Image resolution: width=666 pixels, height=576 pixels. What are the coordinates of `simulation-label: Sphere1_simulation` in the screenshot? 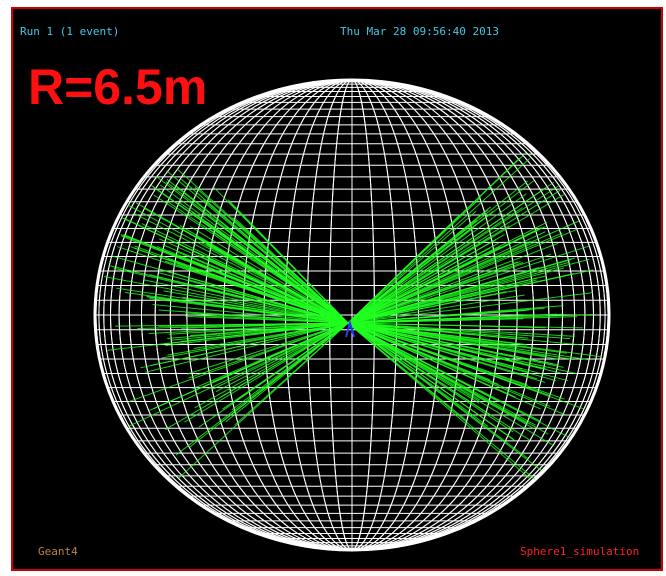 It's located at (579, 551).